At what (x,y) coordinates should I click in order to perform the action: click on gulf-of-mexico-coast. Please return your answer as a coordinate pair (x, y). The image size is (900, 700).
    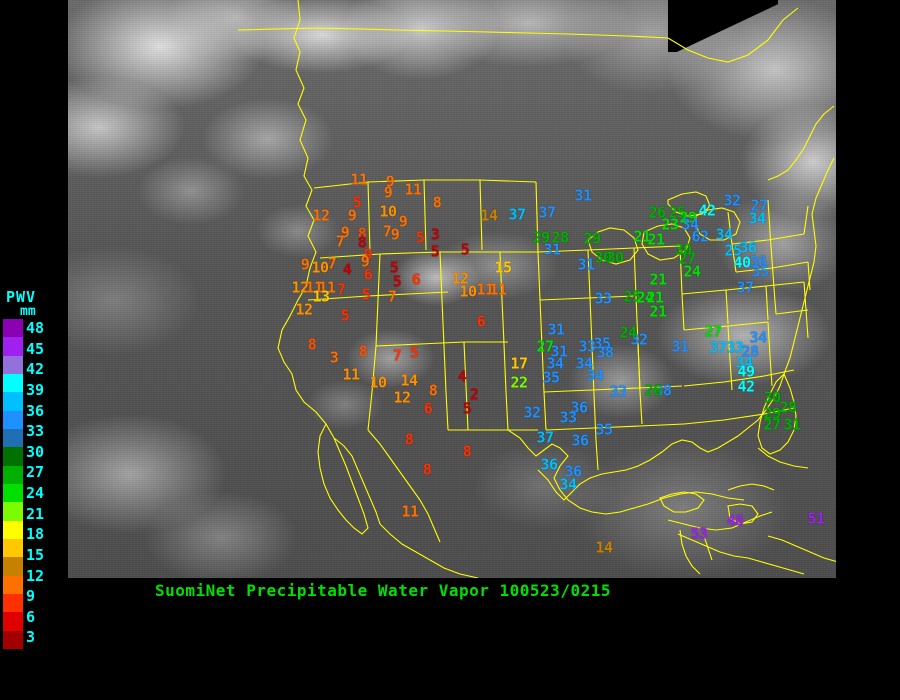
    Looking at the image, I should click on (602, 504).